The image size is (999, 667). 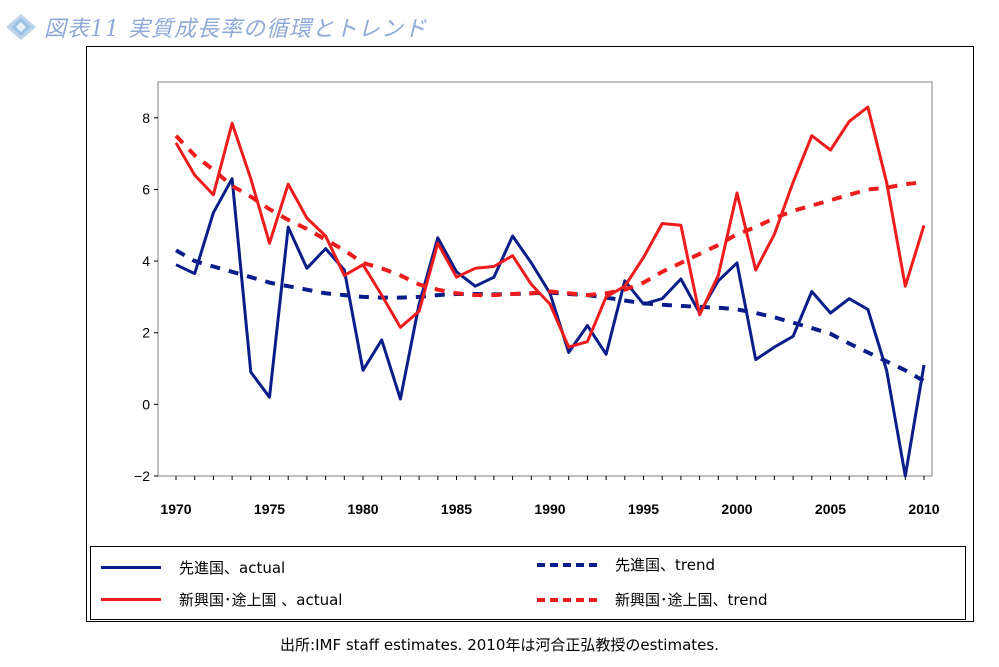 What do you see at coordinates (643, 509) in the screenshot?
I see `x-tick-label: 1995` at bounding box center [643, 509].